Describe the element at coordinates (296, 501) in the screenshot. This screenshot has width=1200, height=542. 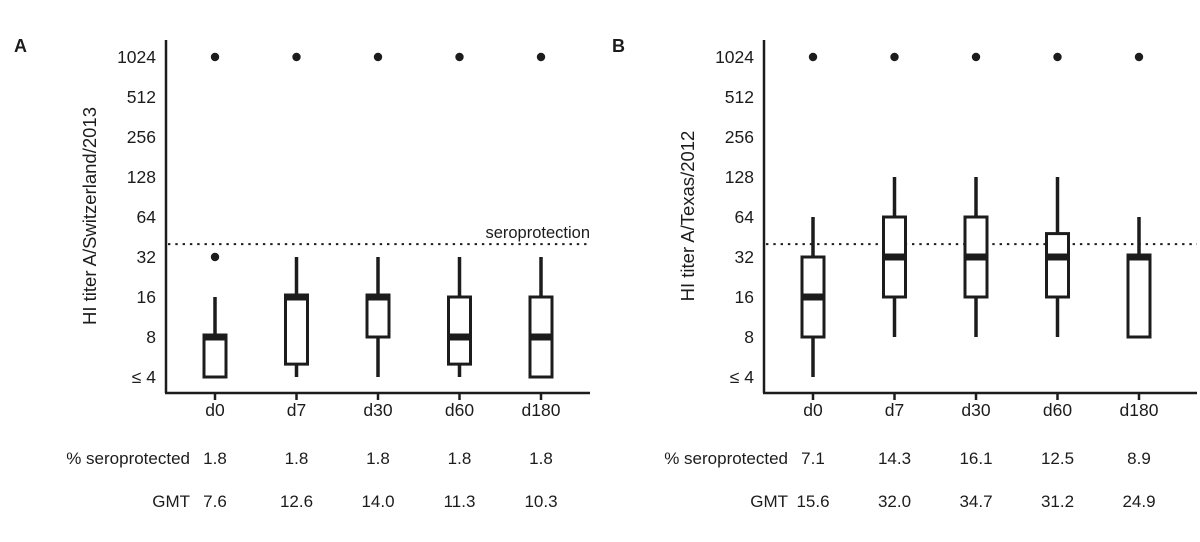
I see `gmt-value: 12.6` at that location.